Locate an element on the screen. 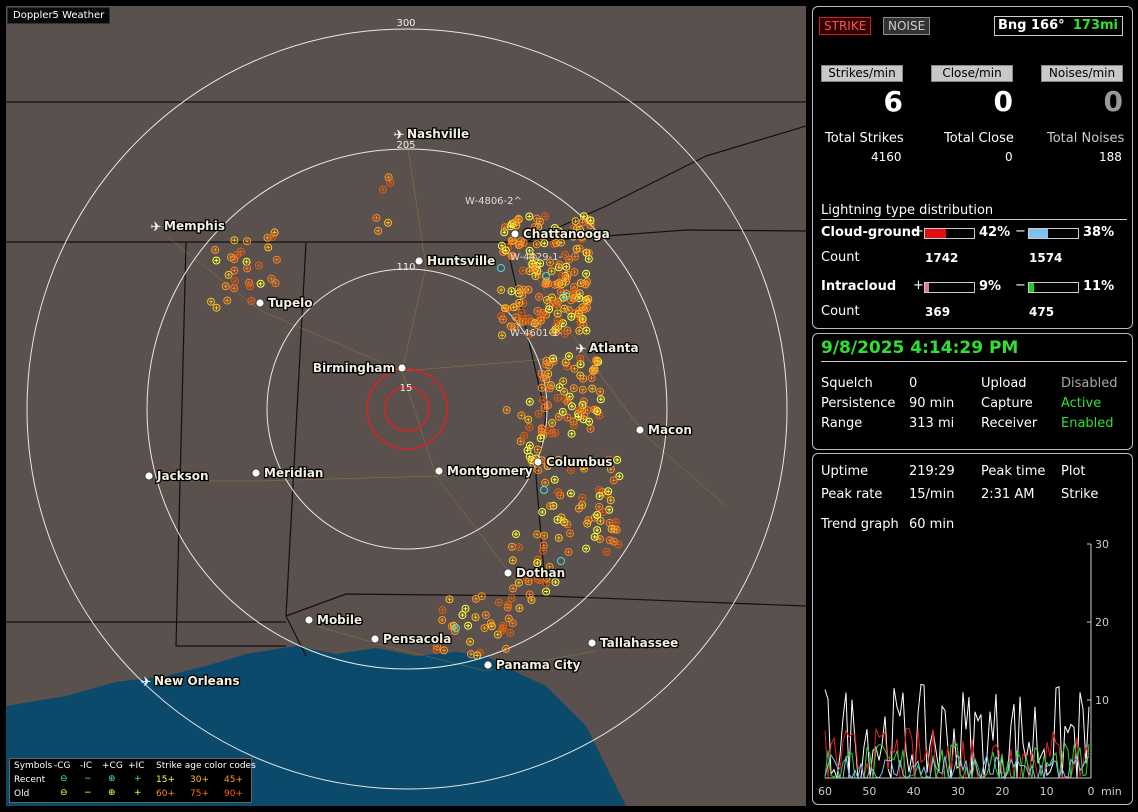 The image size is (1138, 812). ic-minus-count: 475 is located at coordinates (1042, 312).